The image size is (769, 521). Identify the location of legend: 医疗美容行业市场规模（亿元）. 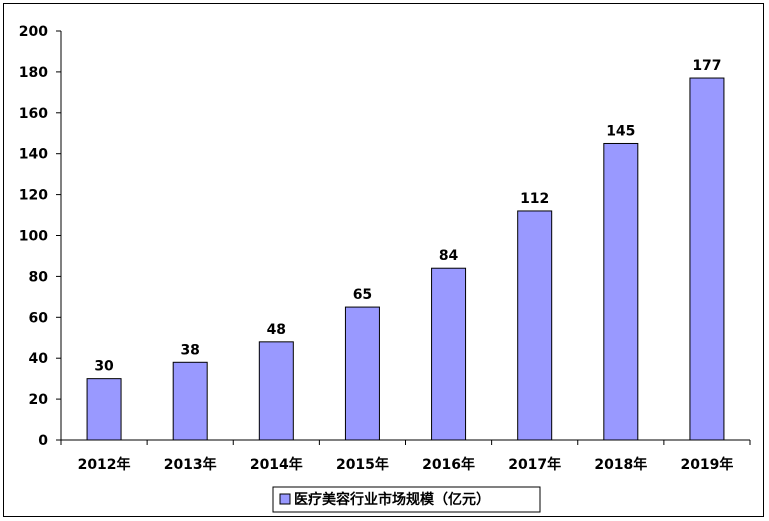
(406, 499).